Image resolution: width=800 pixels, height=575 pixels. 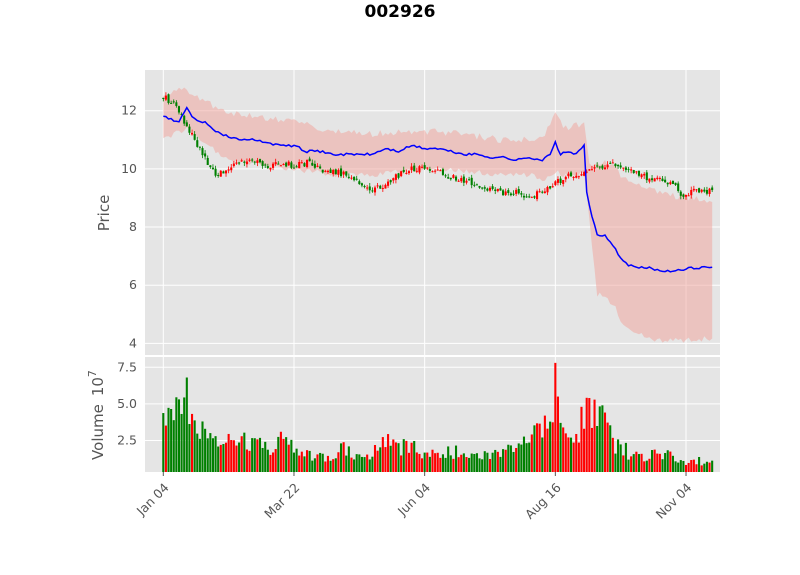 I want to click on volume-ytick-1: 5.0, so click(x=127, y=403).